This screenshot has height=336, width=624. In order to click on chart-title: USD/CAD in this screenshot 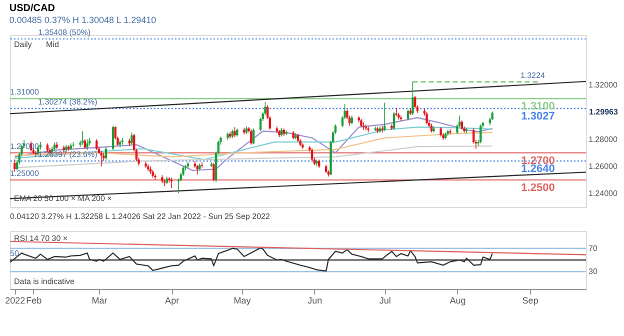, I will do `click(32, 8)`.